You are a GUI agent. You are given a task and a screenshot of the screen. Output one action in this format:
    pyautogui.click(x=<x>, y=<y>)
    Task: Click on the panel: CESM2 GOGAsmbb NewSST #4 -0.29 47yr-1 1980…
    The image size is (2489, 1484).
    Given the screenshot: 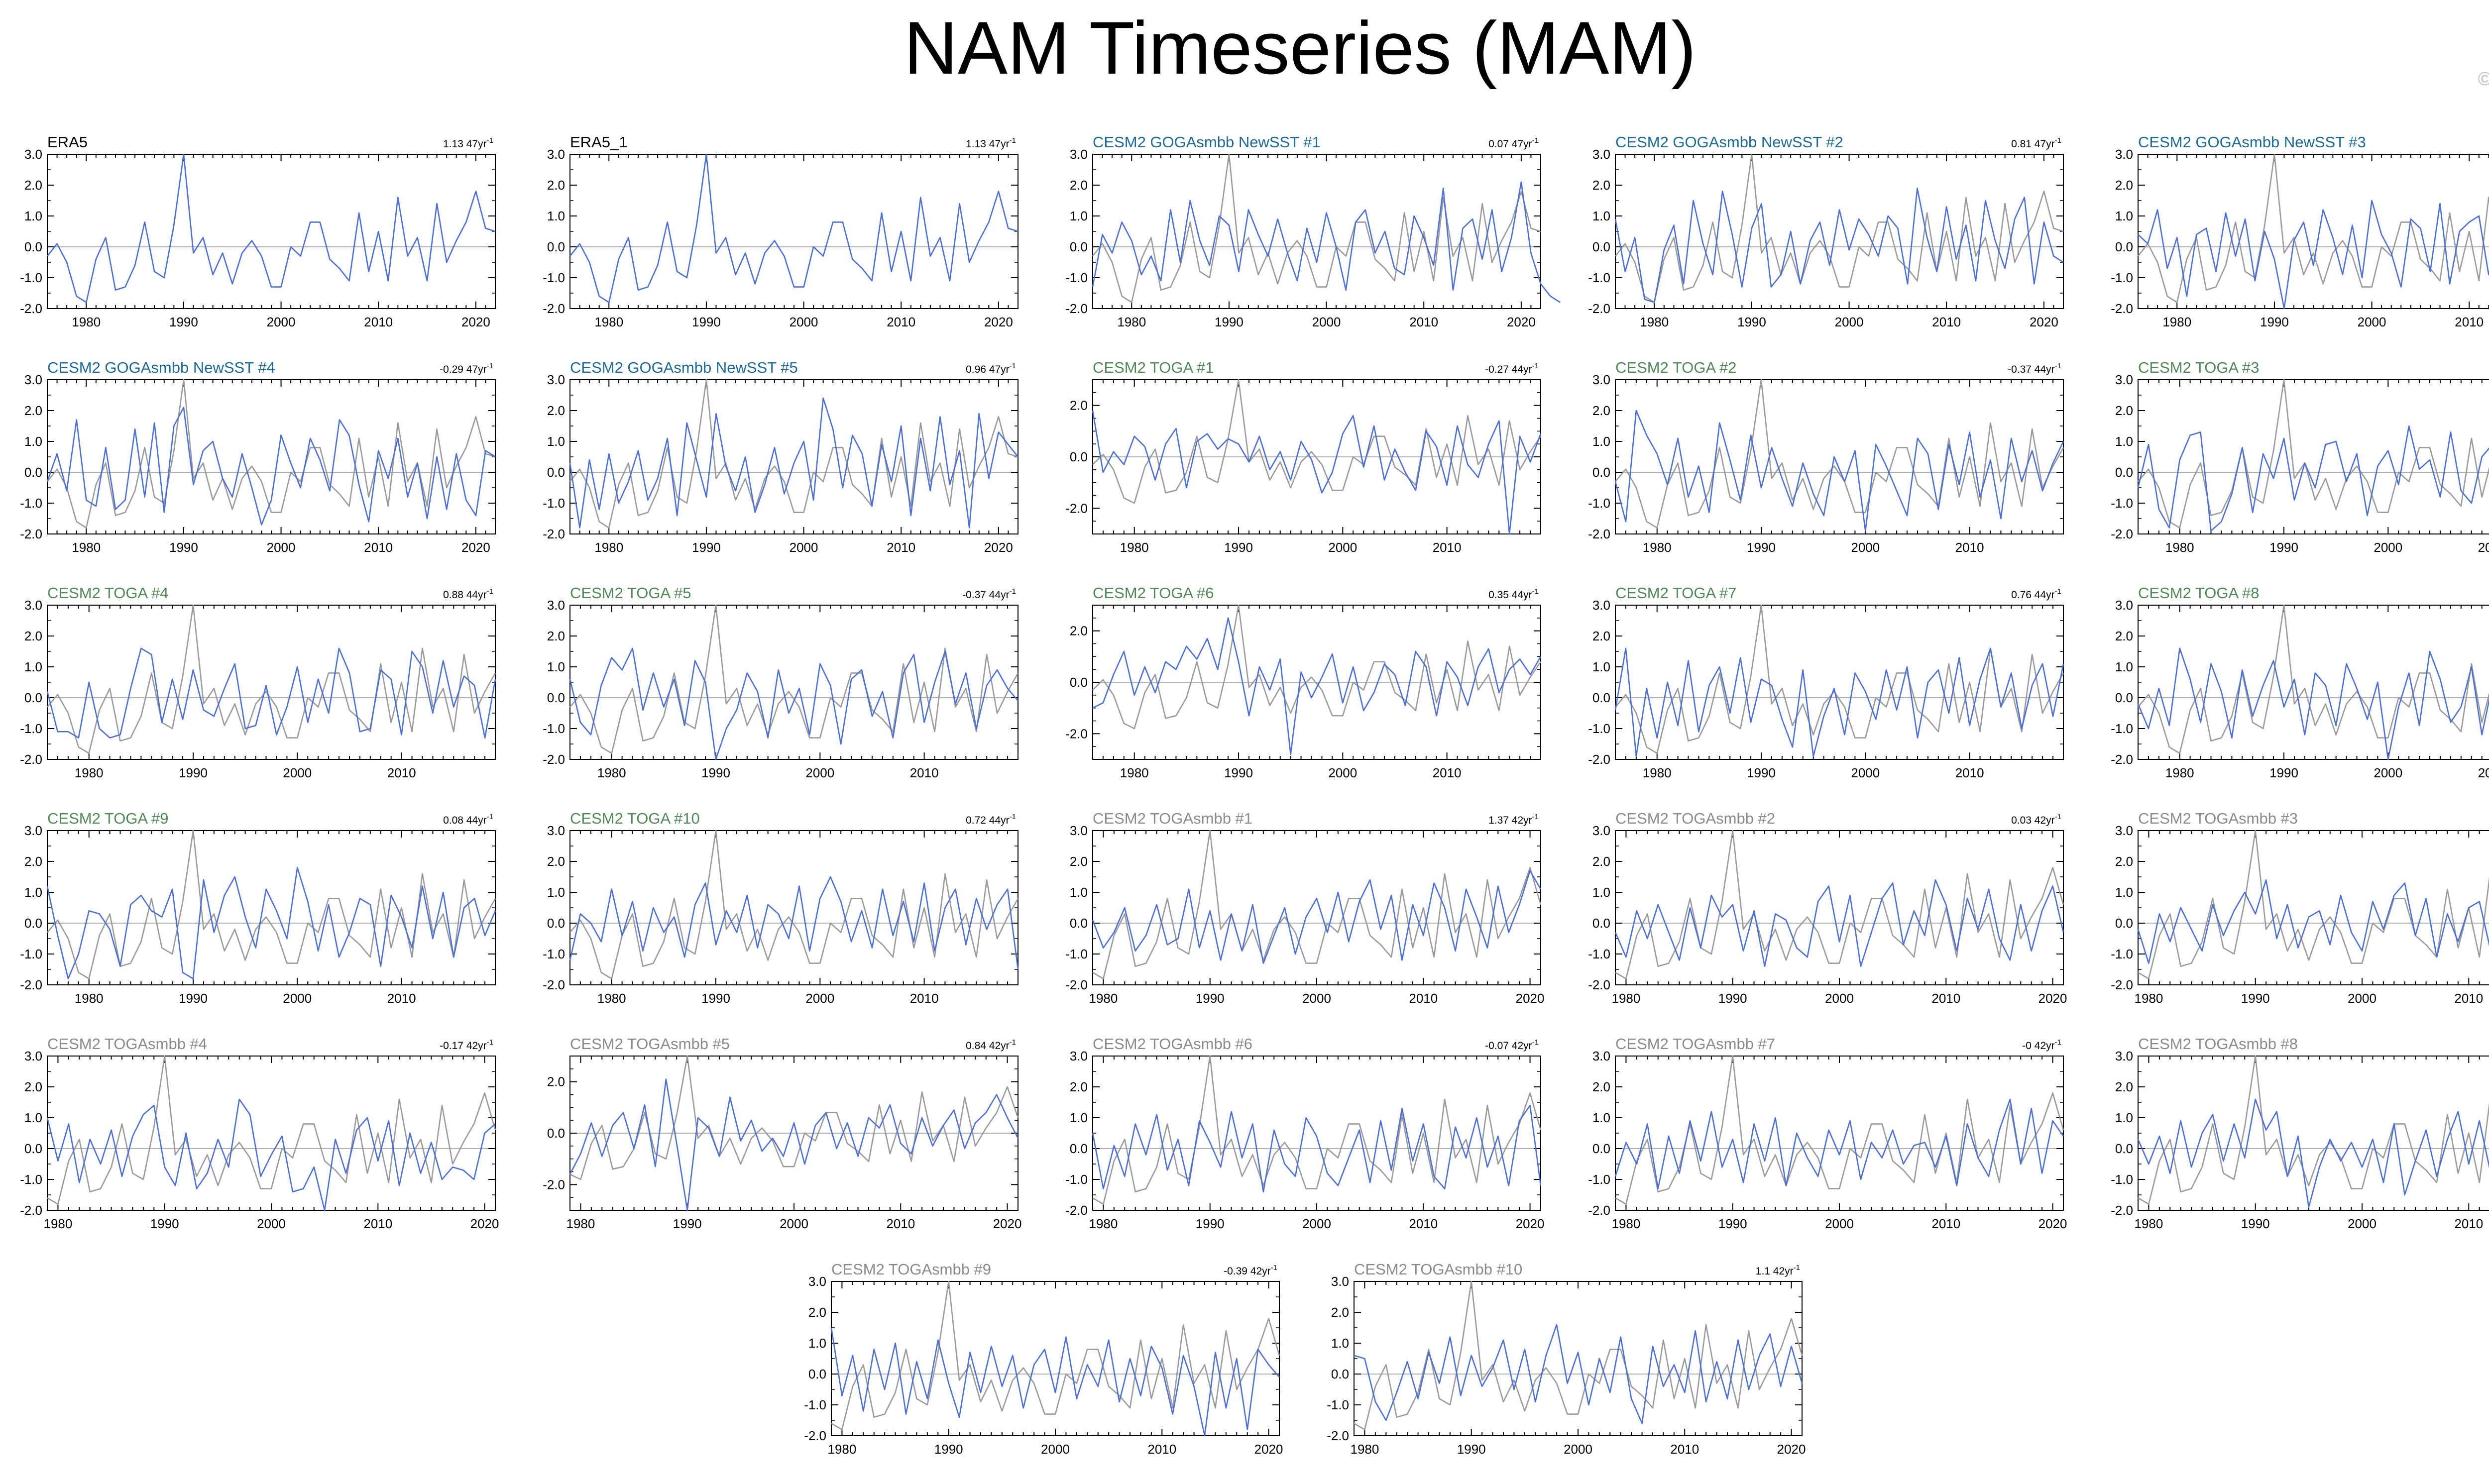 What is the action you would take?
    pyautogui.click(x=258, y=457)
    